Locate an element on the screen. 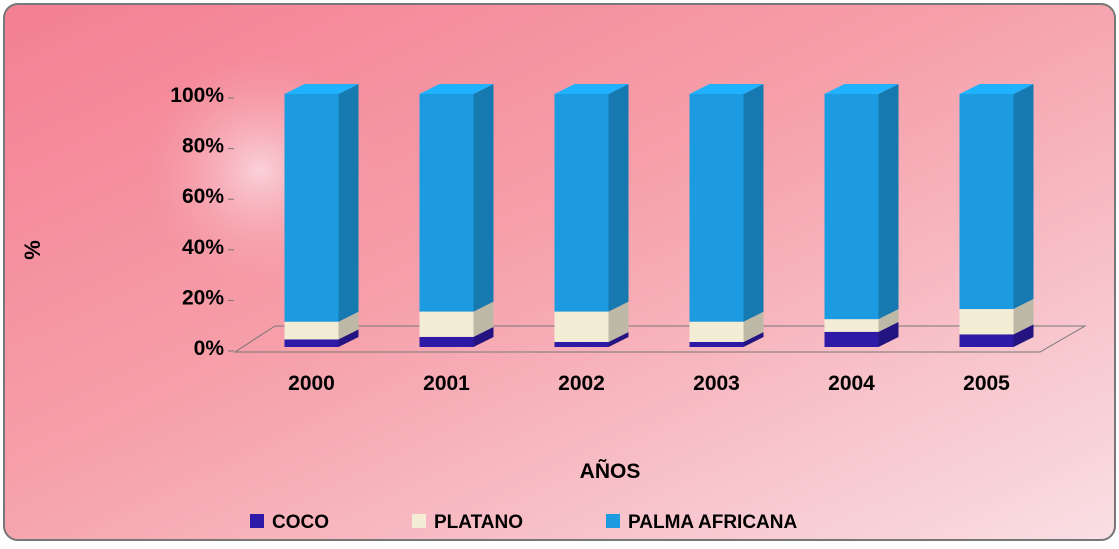  legend-label: COCO is located at coordinates (300, 522).